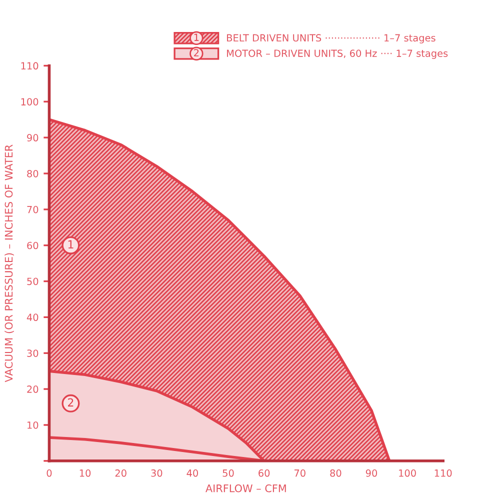  Describe the element at coordinates (331, 39) in the screenshot. I see `legend-label: BELT DRIVEN UNITS ·················· 1–7 stages` at that location.